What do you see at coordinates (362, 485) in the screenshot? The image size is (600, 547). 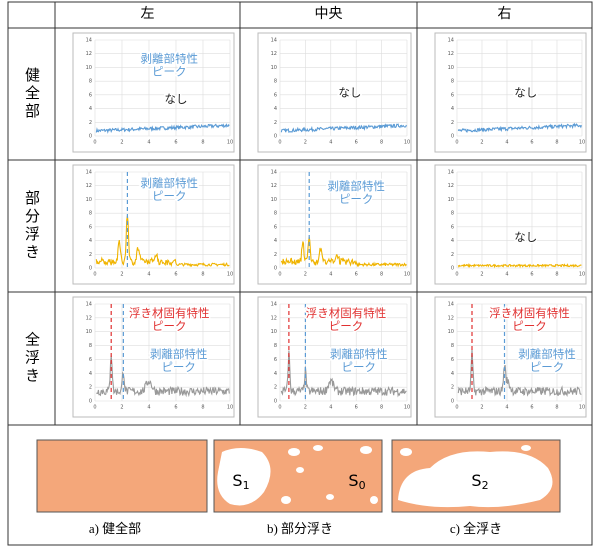 I see `region-label-sub: 0` at bounding box center [362, 485].